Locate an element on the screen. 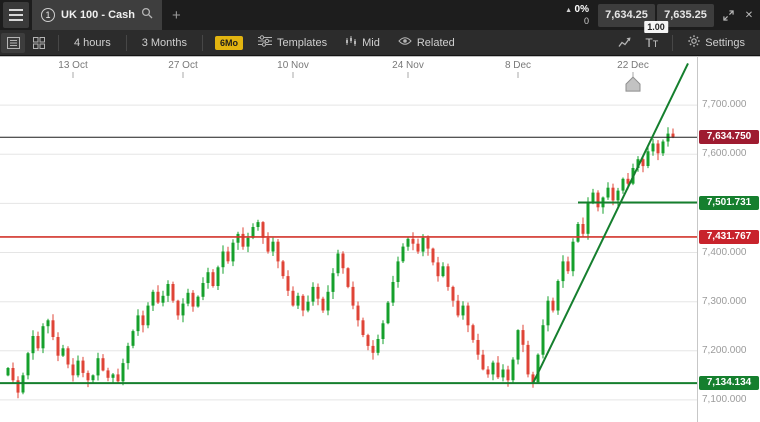  related-button: Related is located at coordinates (426, 43).